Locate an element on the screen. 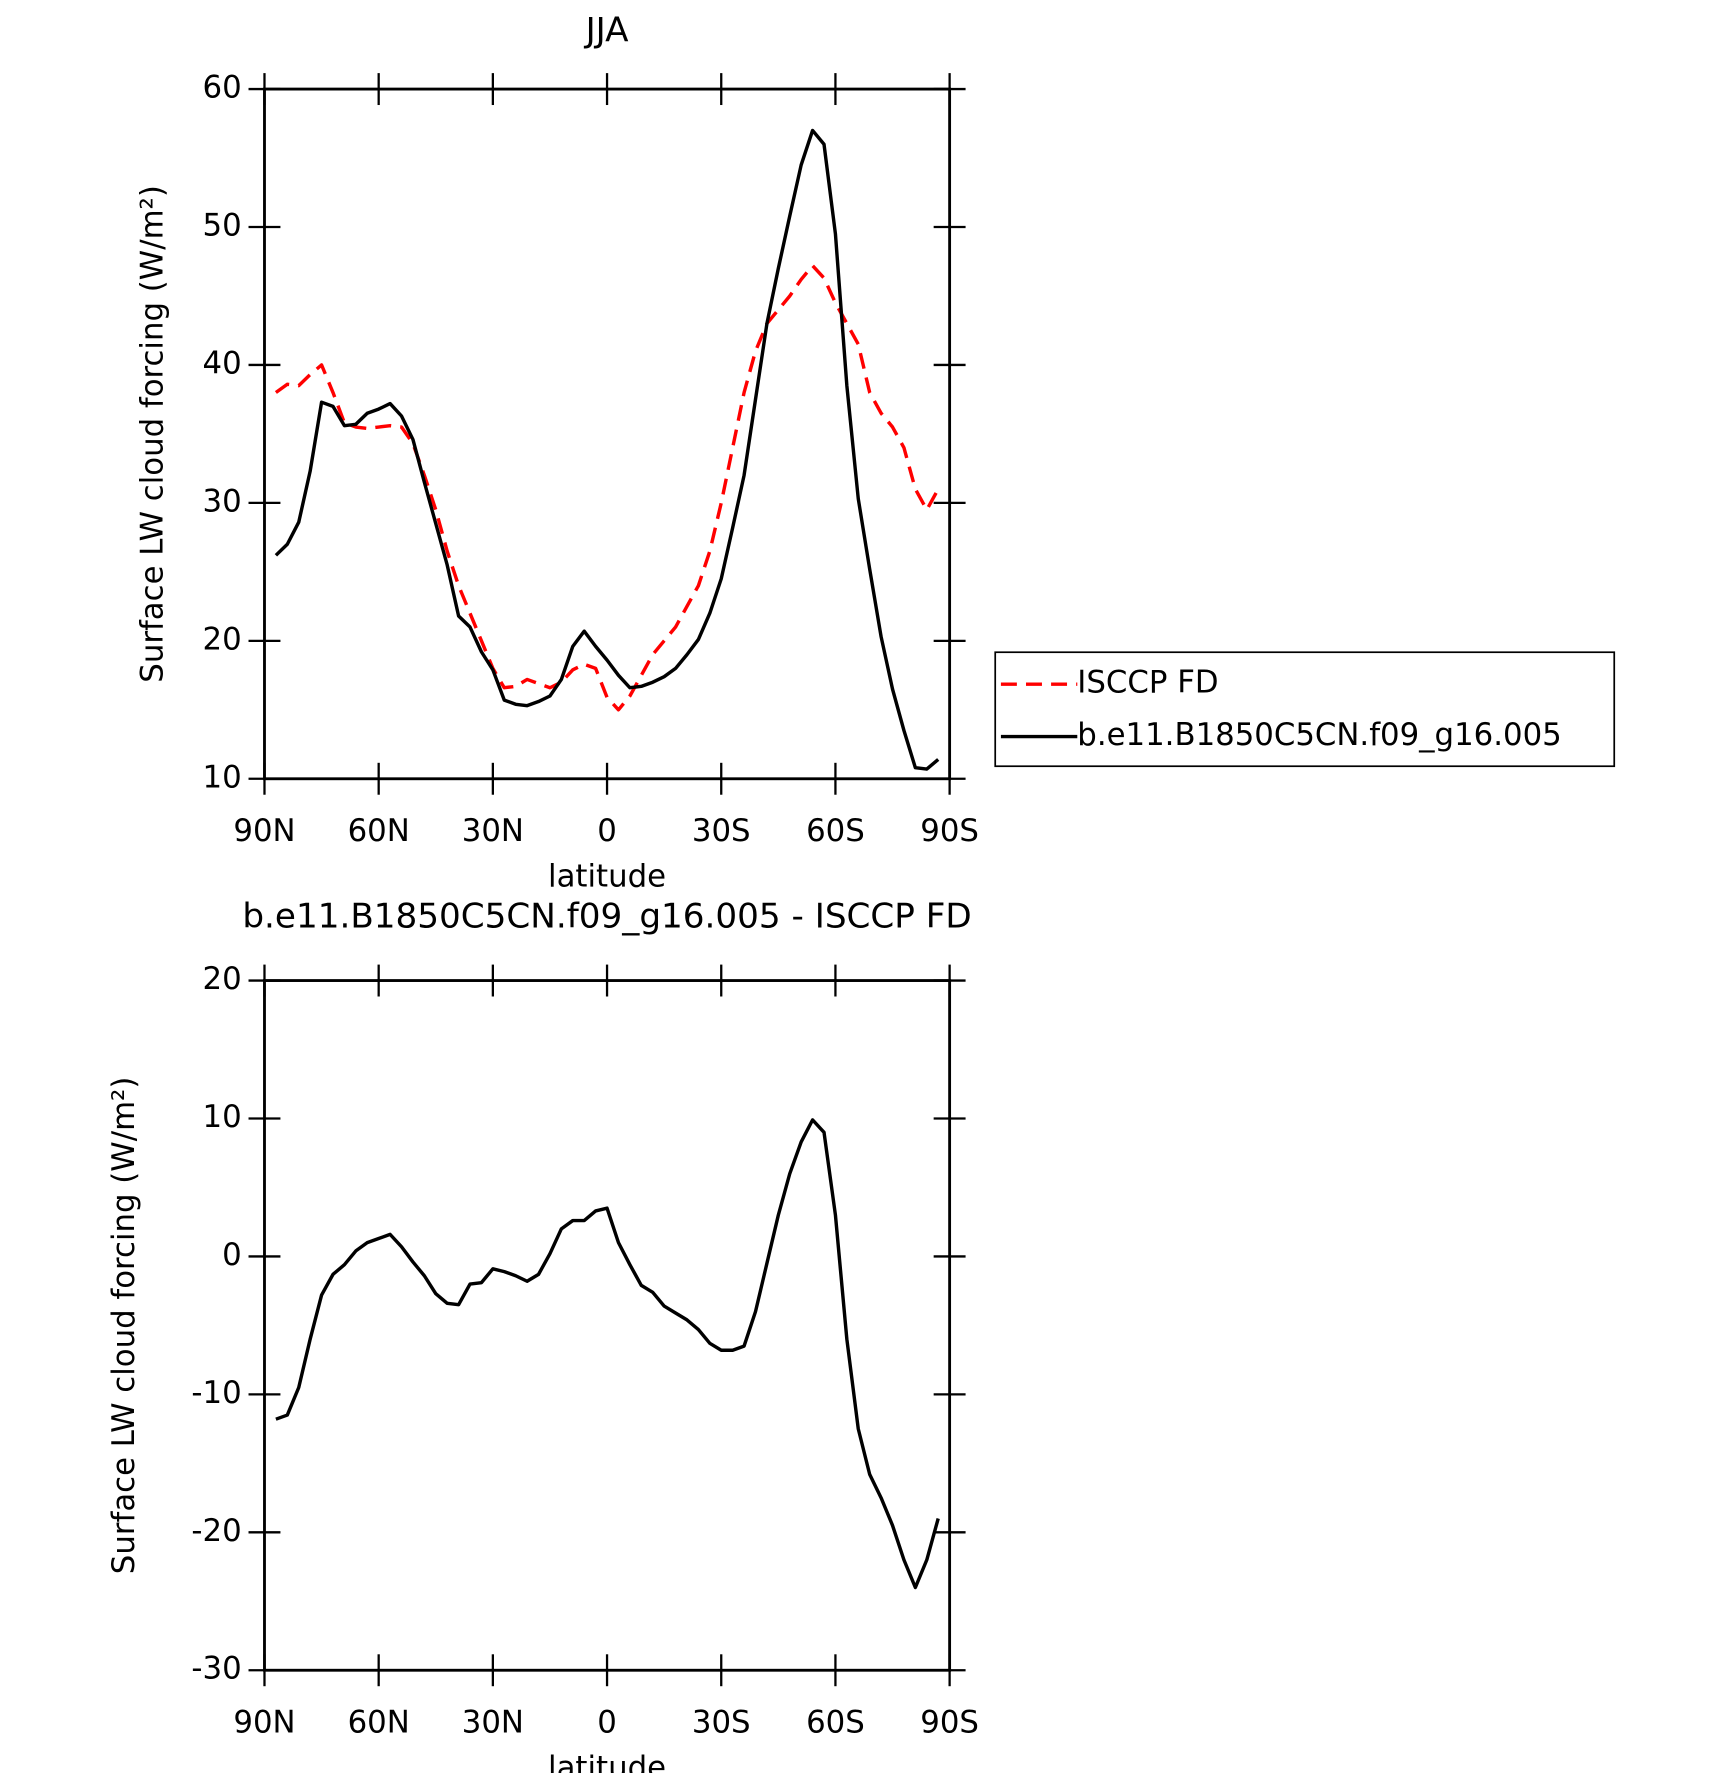 The width and height of the screenshot is (1710, 1773). legend-label: ISCCP FD is located at coordinates (1147, 683).